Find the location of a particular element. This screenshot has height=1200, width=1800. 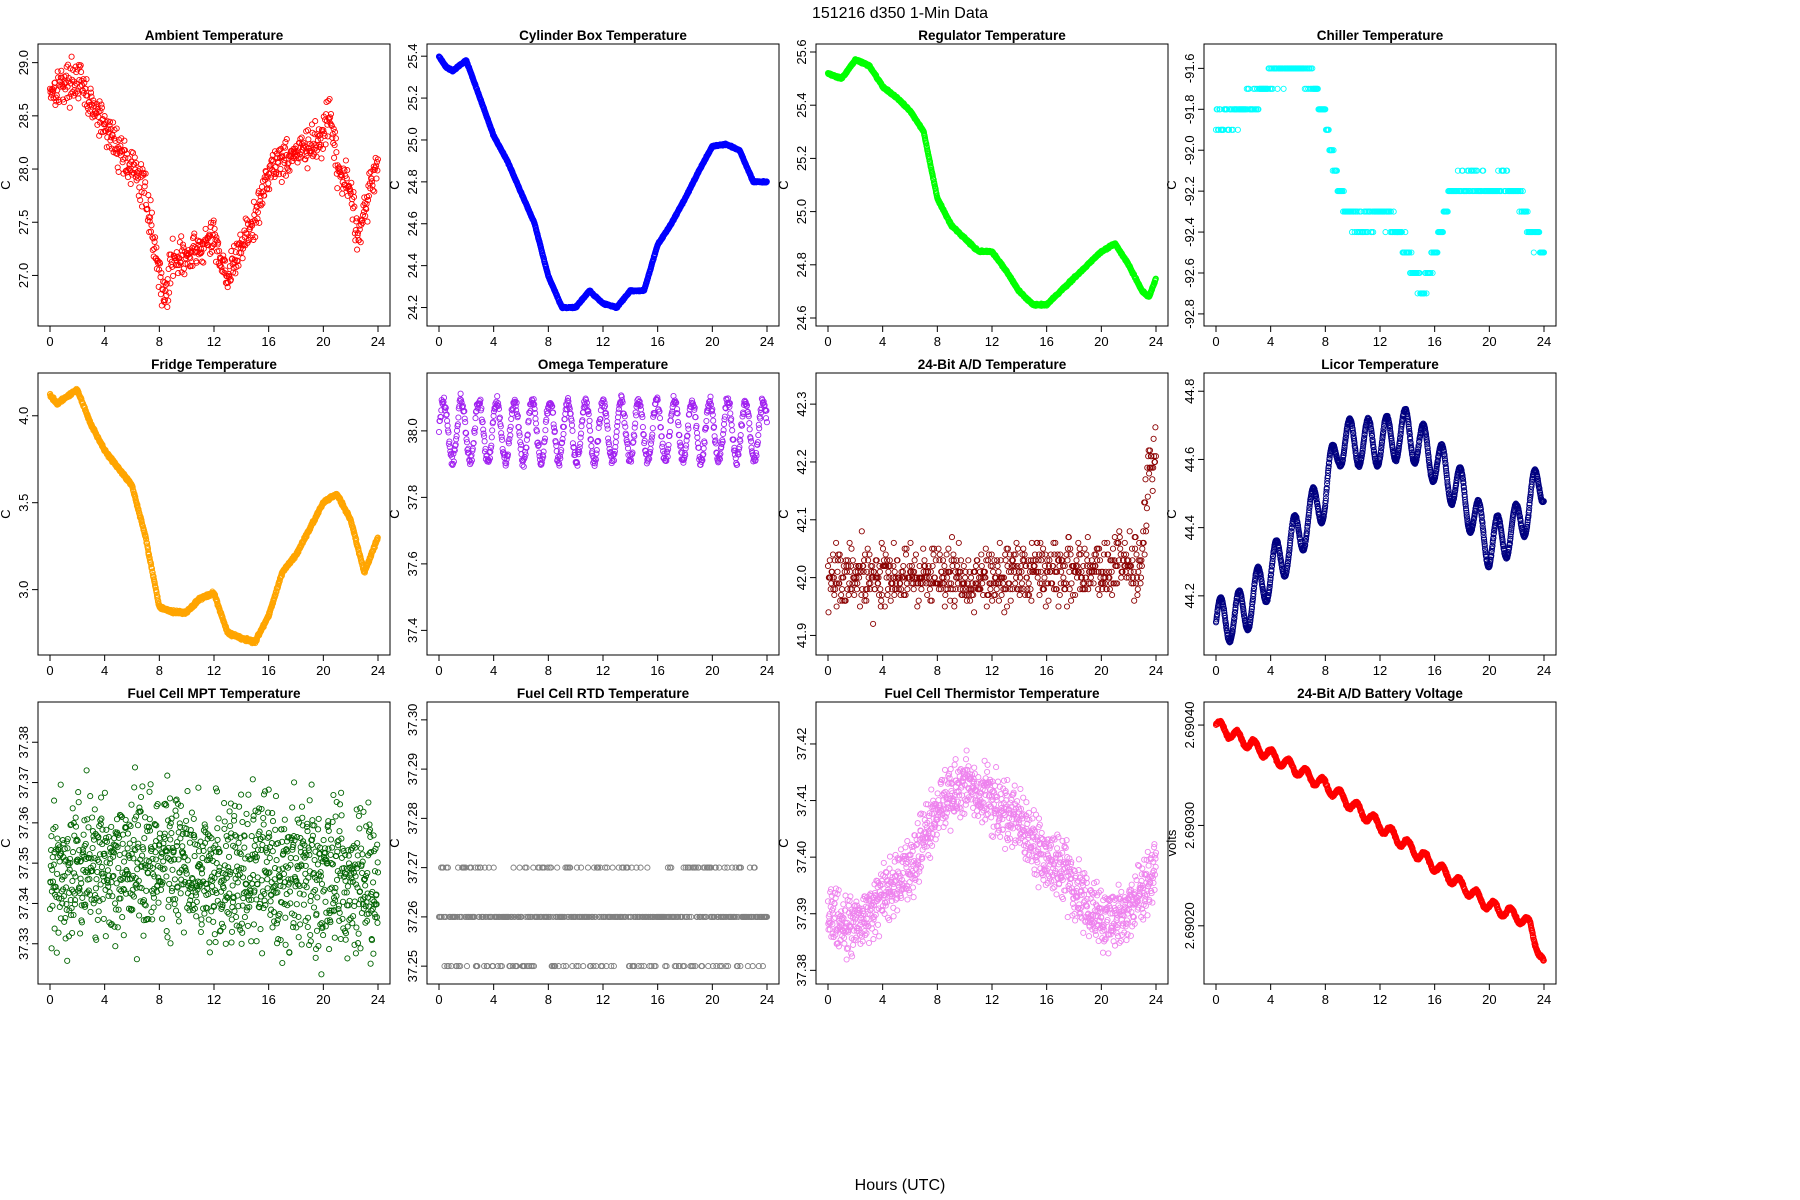

y-tick-label: 25.0 is located at coordinates (412, 139).